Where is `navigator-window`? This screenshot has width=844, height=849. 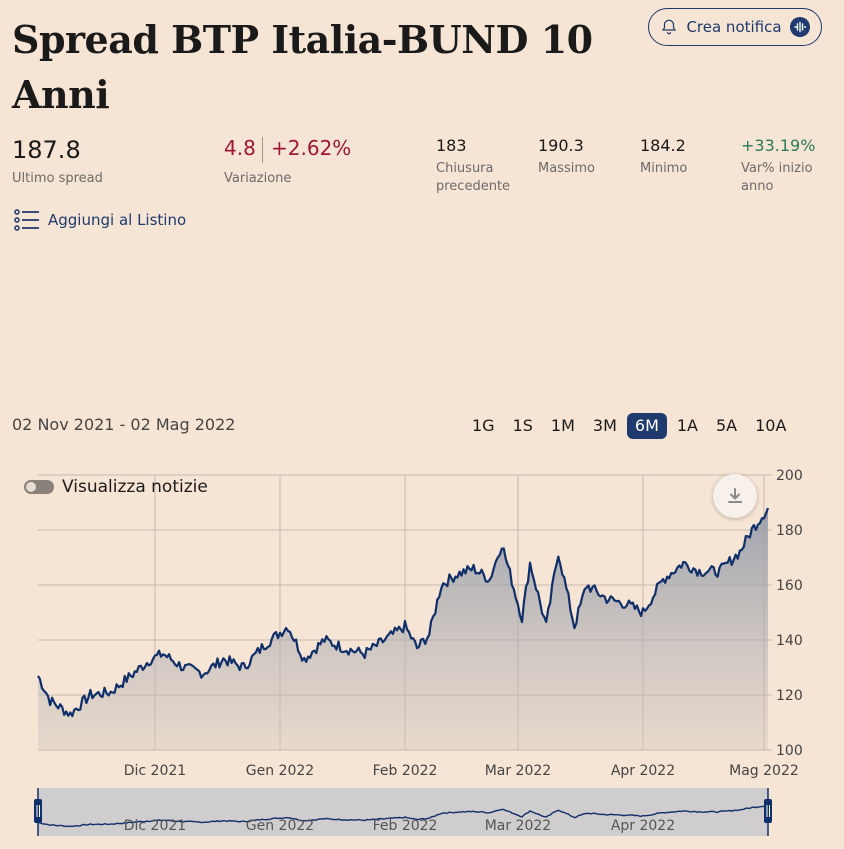
navigator-window is located at coordinates (403, 812).